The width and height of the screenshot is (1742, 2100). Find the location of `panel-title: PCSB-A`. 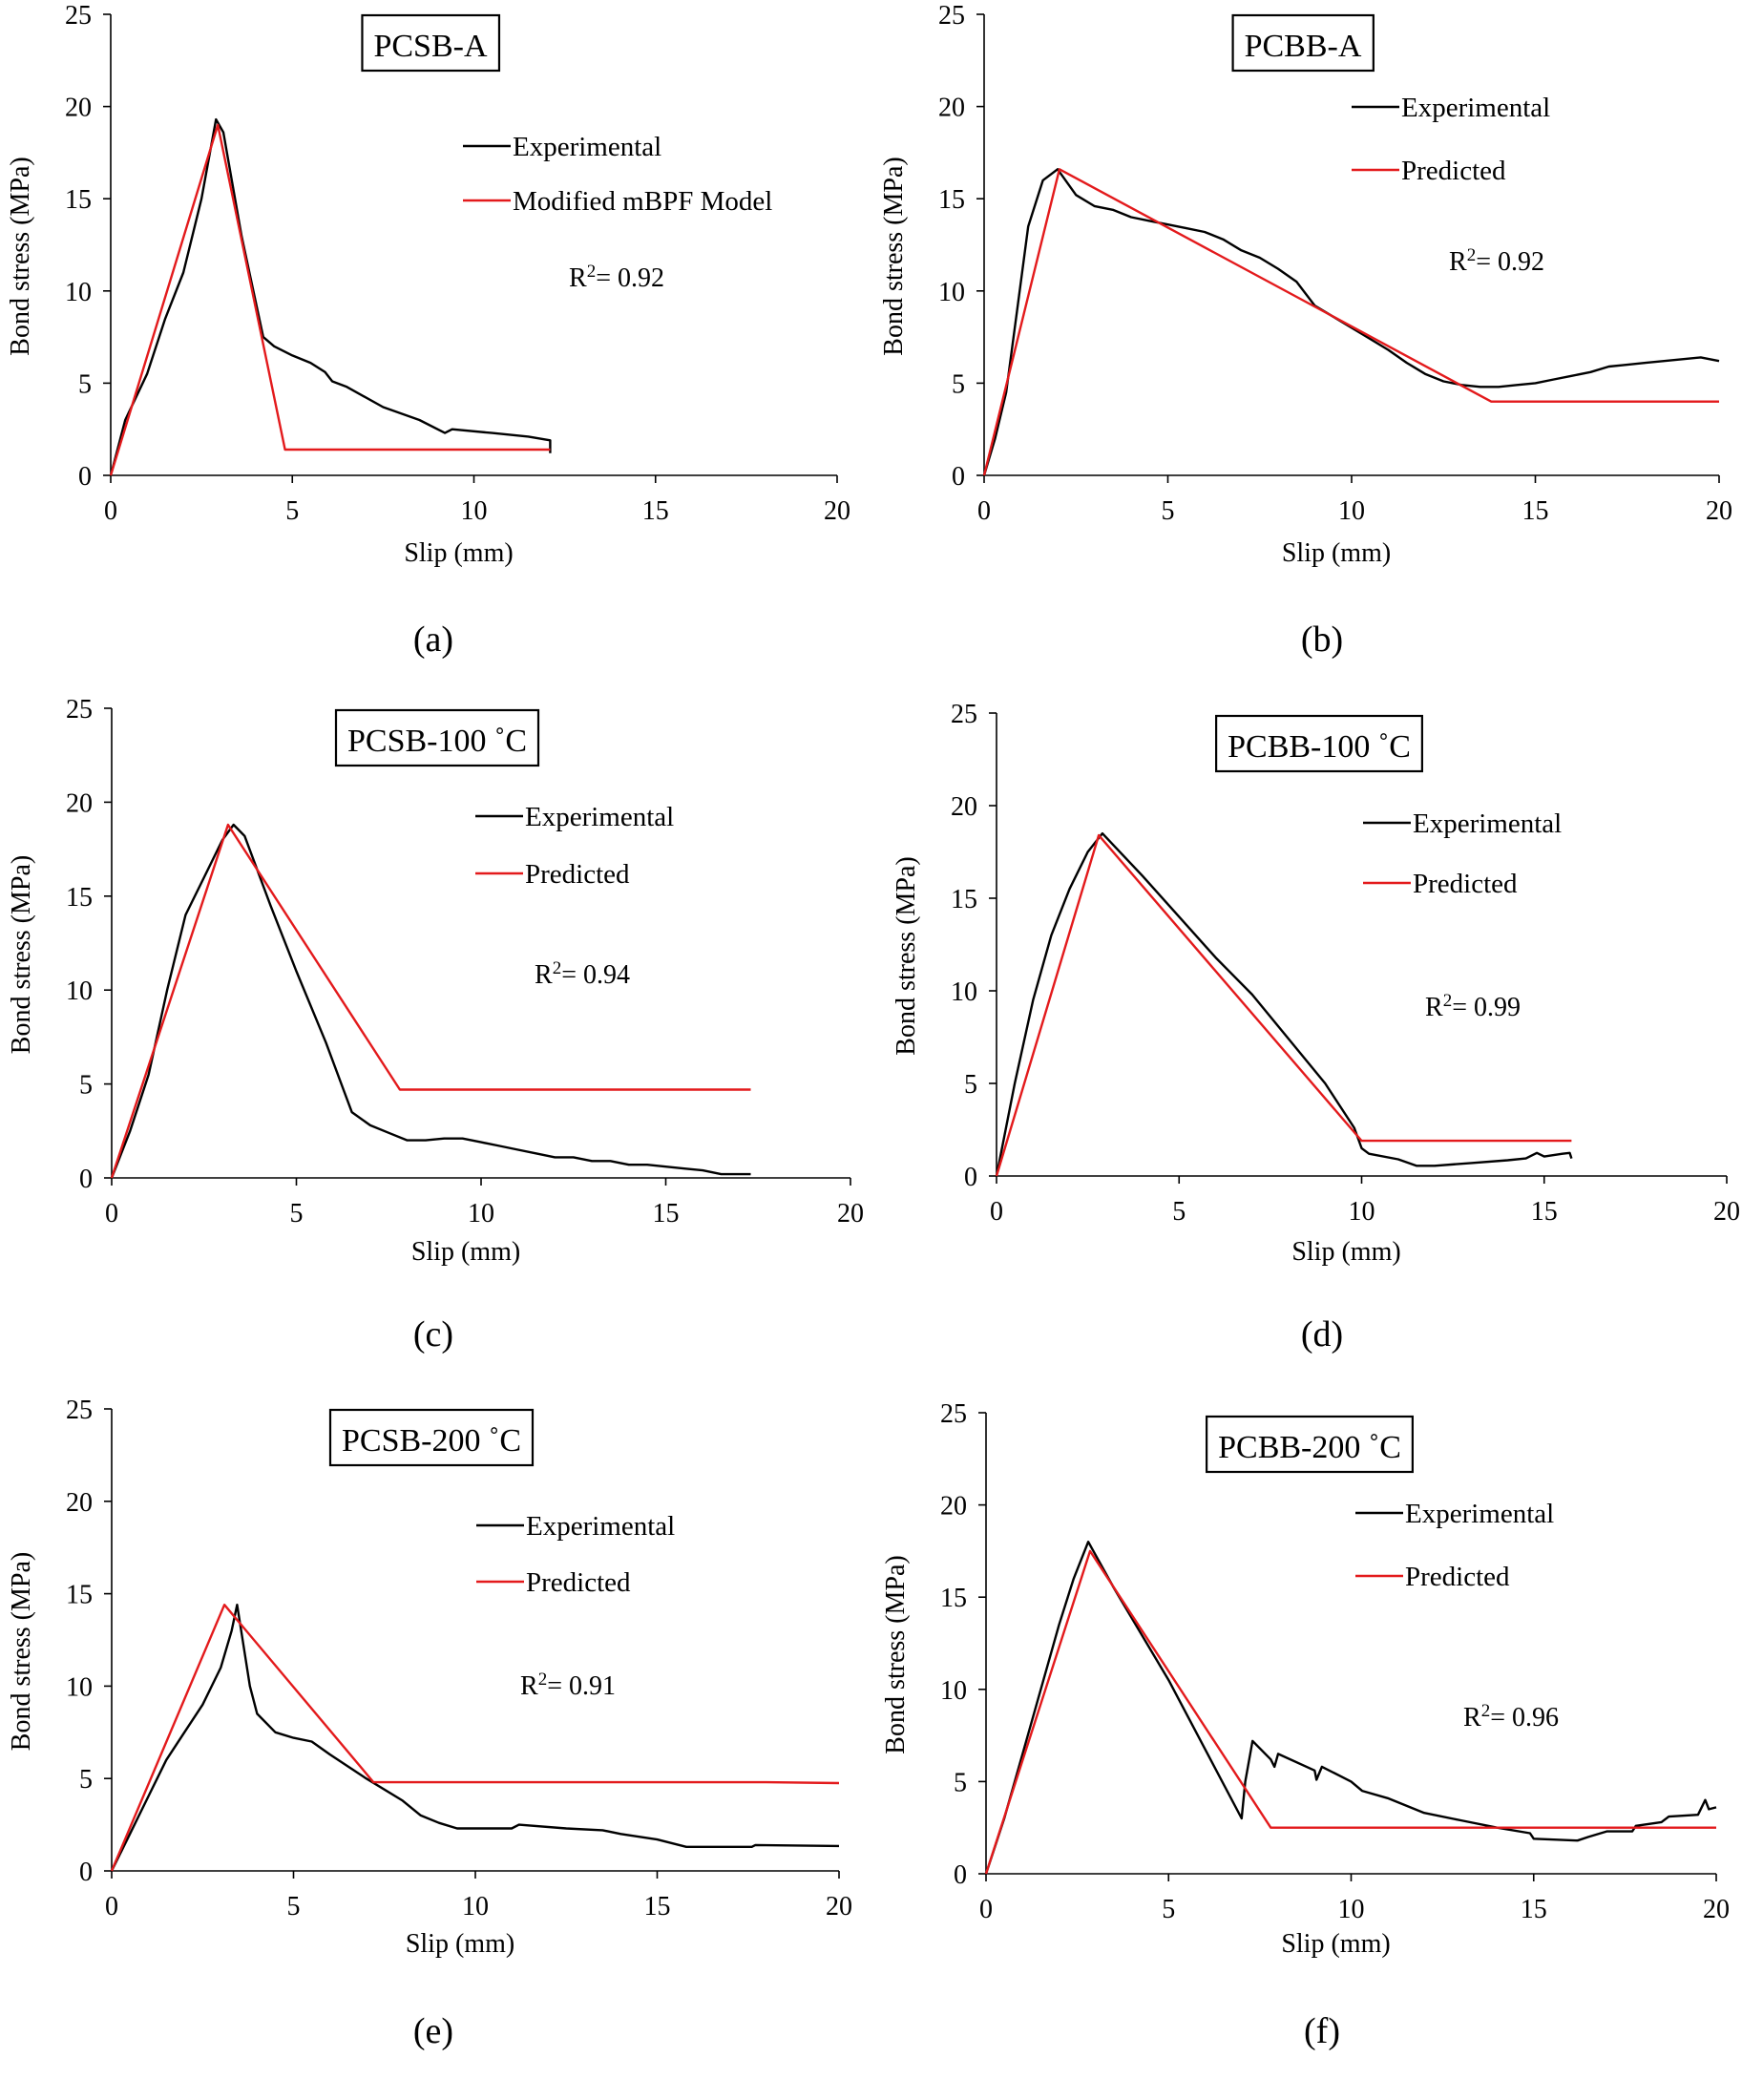

panel-title: PCSB-A is located at coordinates (430, 46).